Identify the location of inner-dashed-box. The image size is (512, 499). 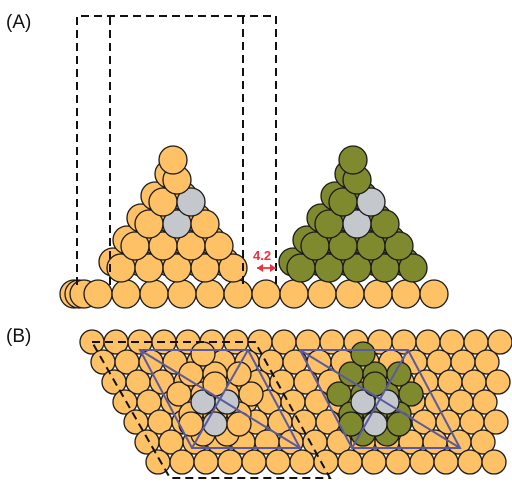
(176, 150).